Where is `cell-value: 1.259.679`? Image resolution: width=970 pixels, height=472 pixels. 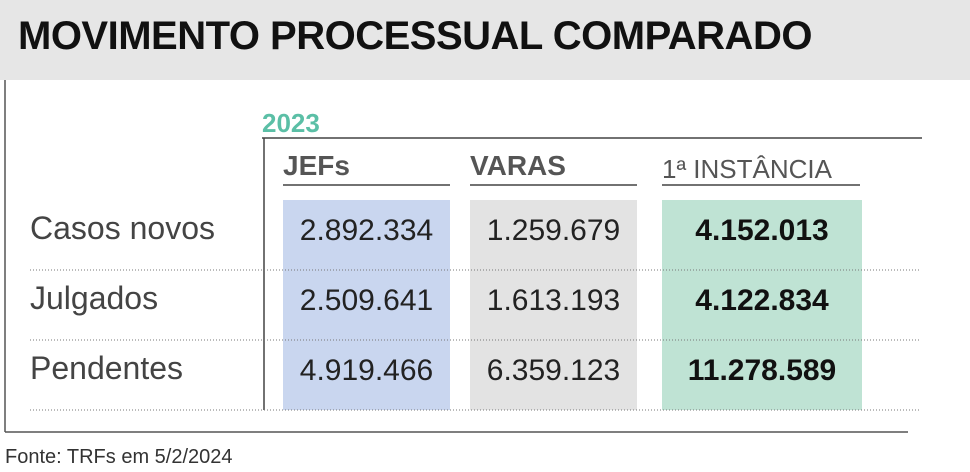
cell-value: 1.259.679 is located at coordinates (553, 230).